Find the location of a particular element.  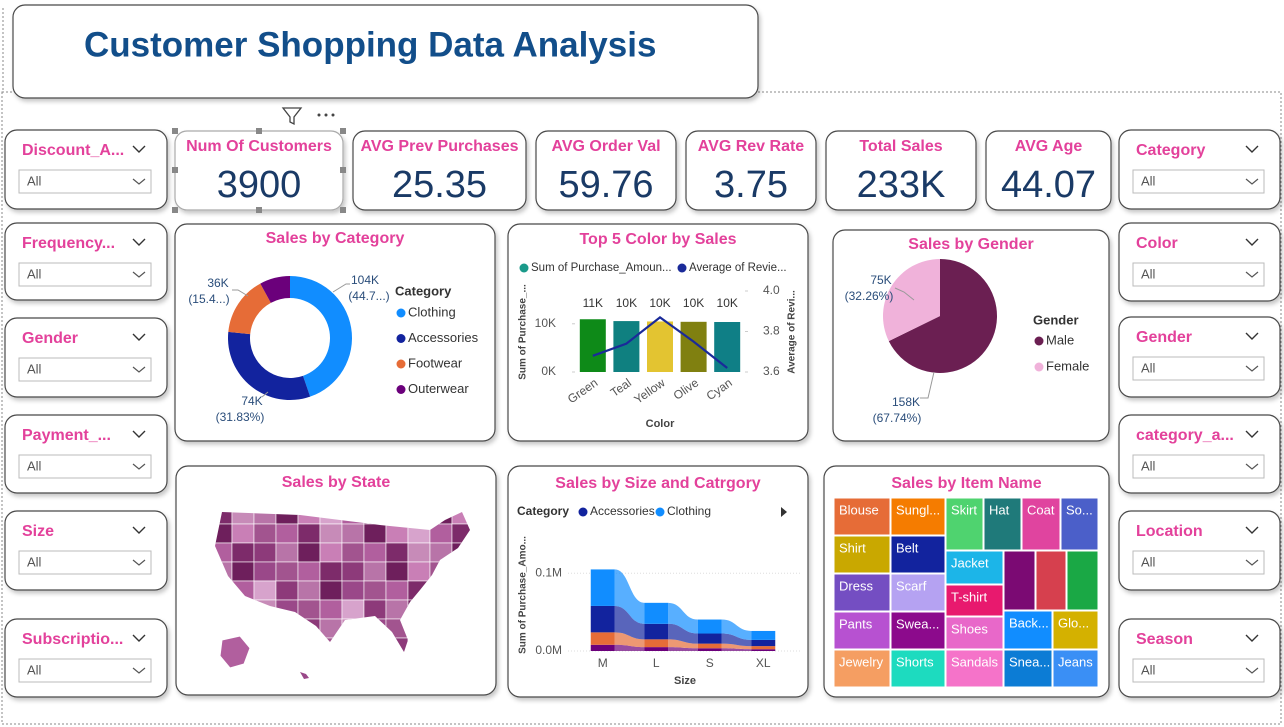

legend-title: Gender is located at coordinates (1056, 319).